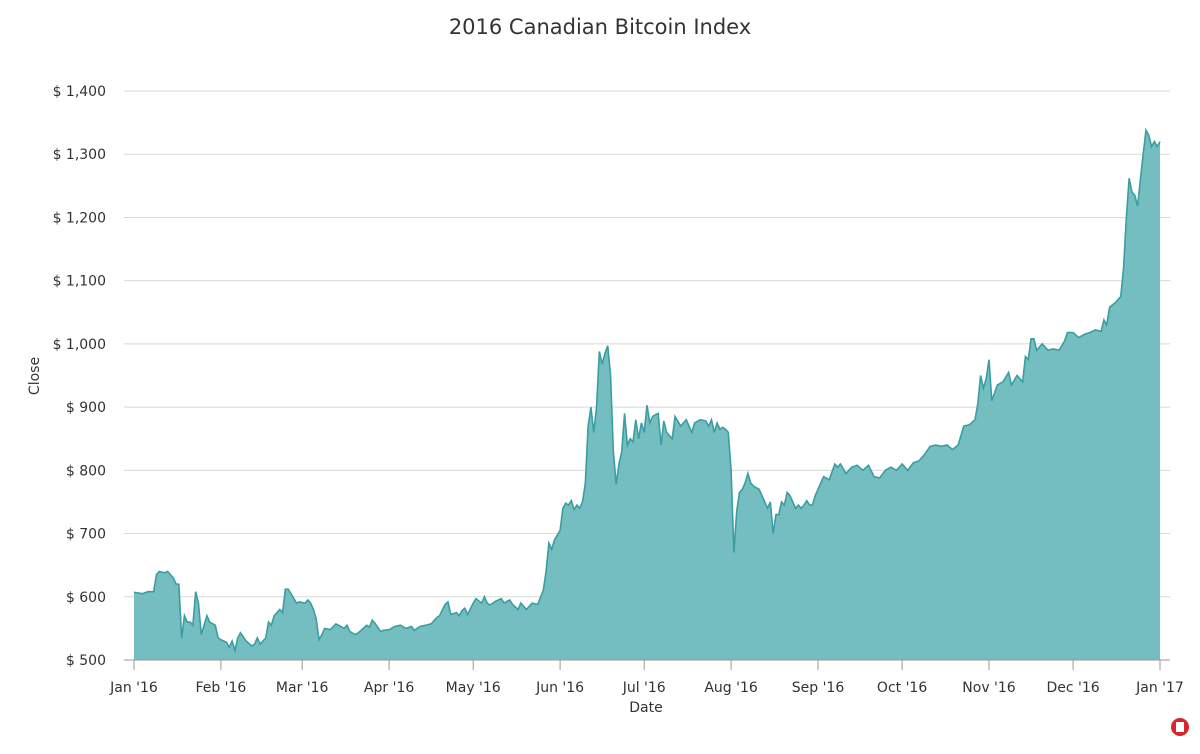 The width and height of the screenshot is (1200, 754). What do you see at coordinates (600, 27) in the screenshot?
I see `chart-title: 2016 Canadian Bitcoin Index` at bounding box center [600, 27].